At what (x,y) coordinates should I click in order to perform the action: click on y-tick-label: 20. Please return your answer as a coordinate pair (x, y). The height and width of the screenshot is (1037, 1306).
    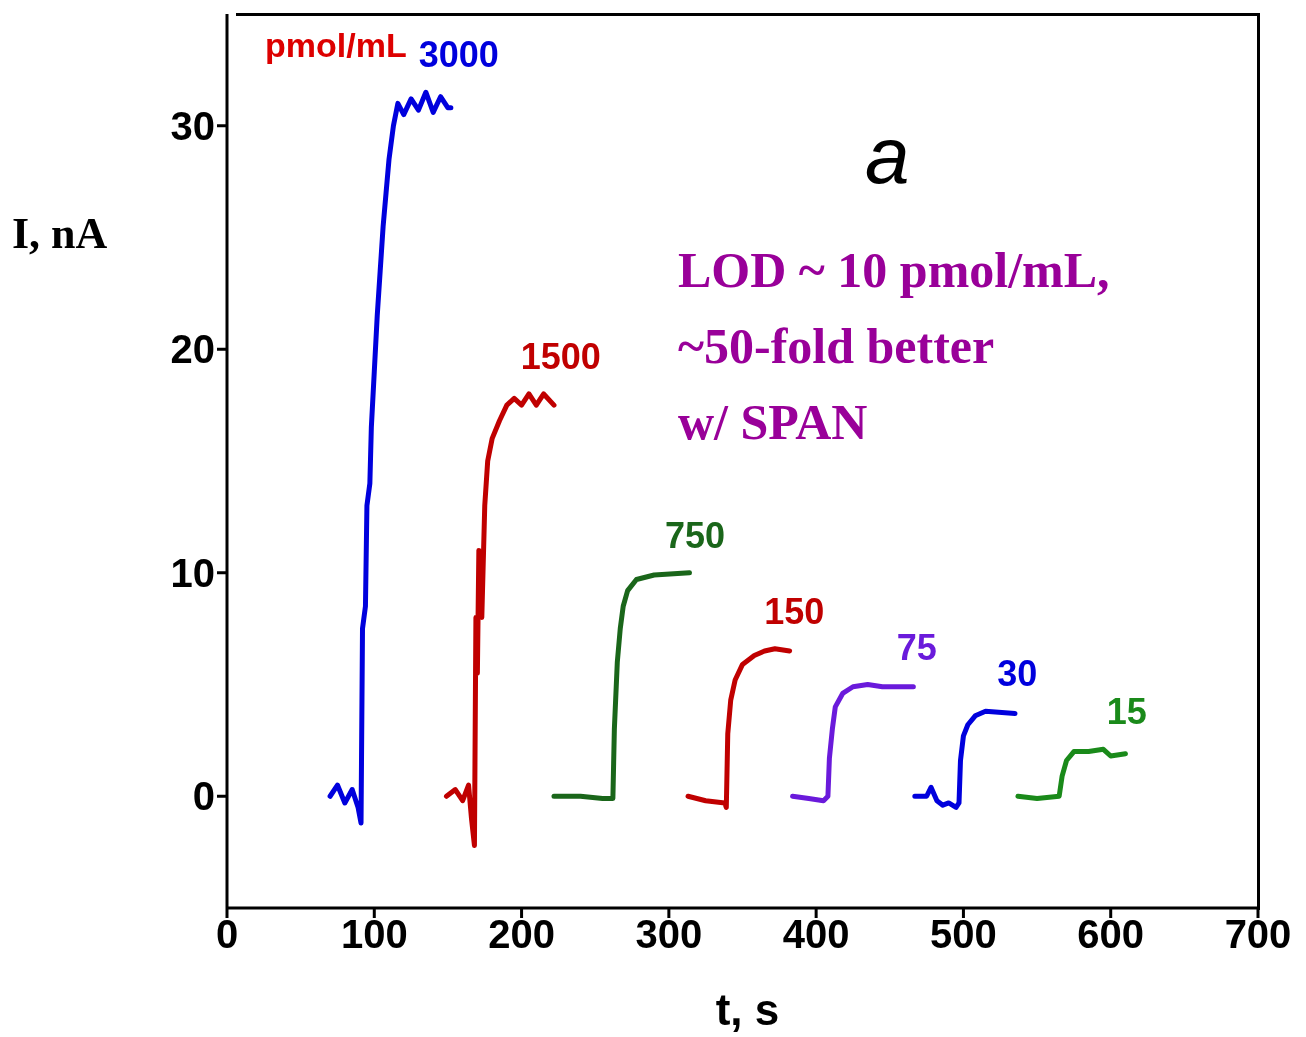
    Looking at the image, I should click on (192, 349).